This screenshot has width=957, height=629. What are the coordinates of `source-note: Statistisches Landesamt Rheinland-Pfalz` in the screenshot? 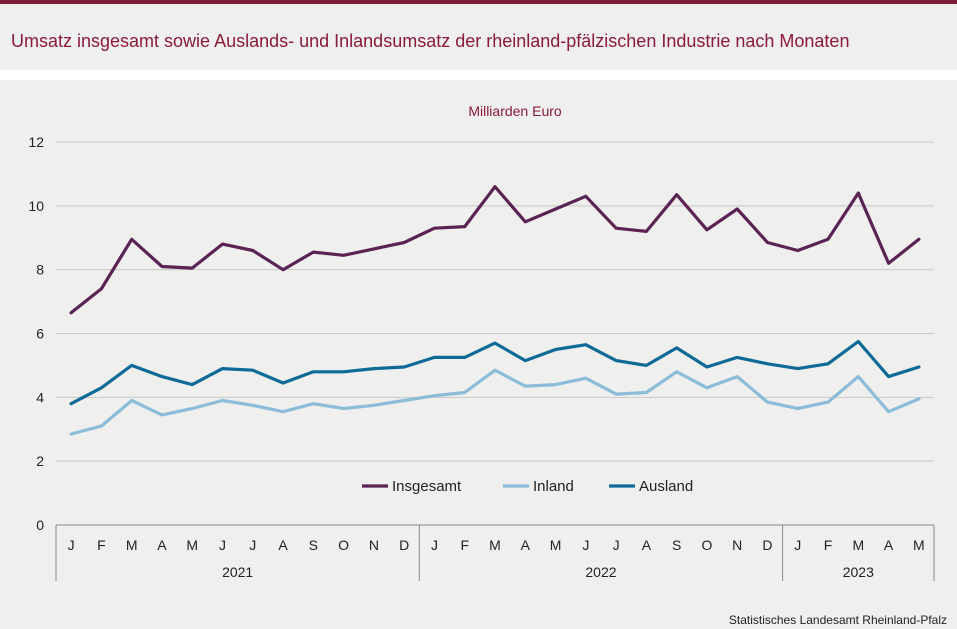 It's located at (837, 620).